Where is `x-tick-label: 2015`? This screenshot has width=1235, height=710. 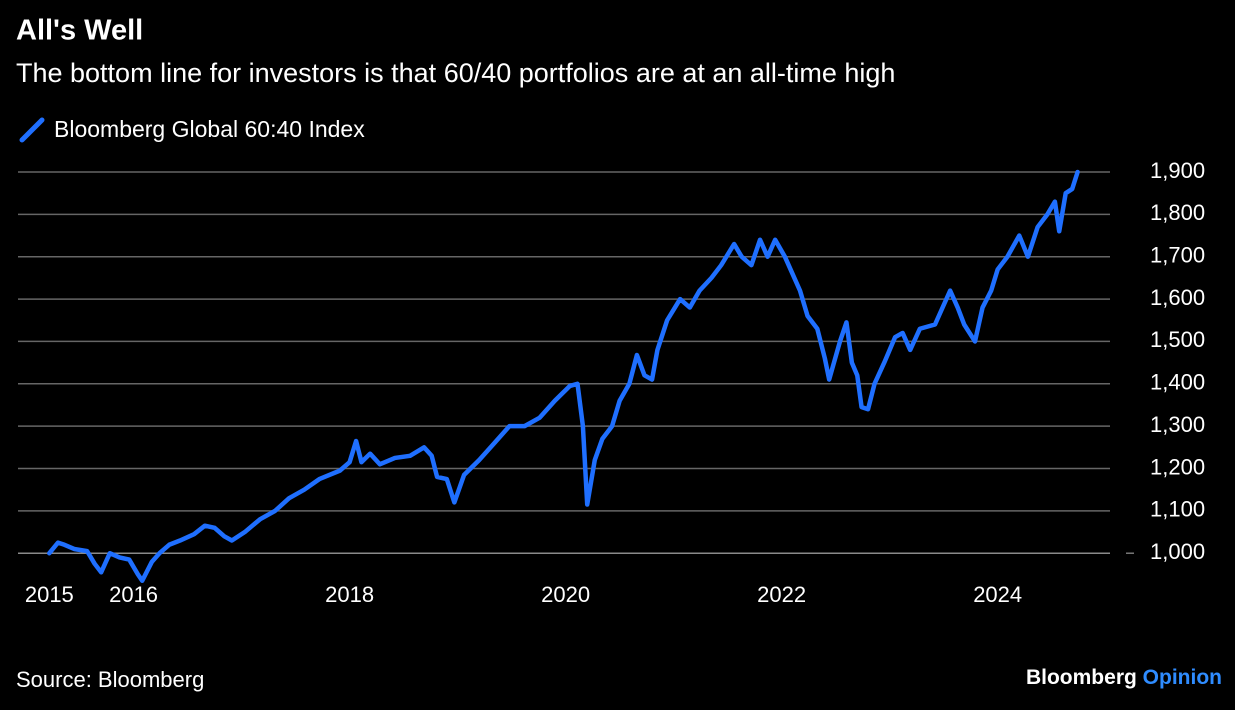
x-tick-label: 2015 is located at coordinates (49, 594).